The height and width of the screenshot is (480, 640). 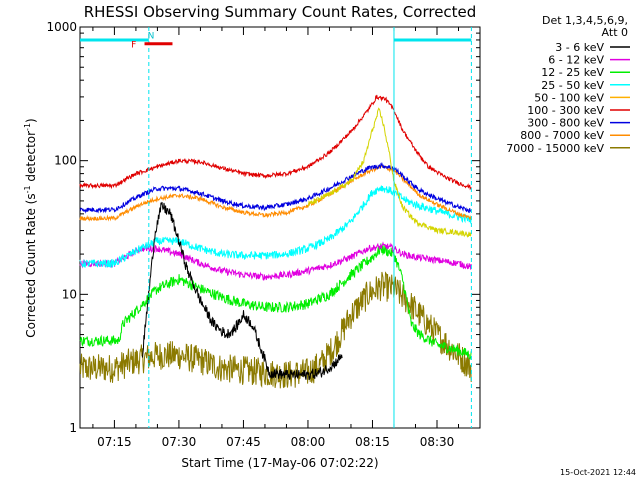 I want to click on legend-header-line1: Det 1,3,4,5,6,9,, so click(x=585, y=20).